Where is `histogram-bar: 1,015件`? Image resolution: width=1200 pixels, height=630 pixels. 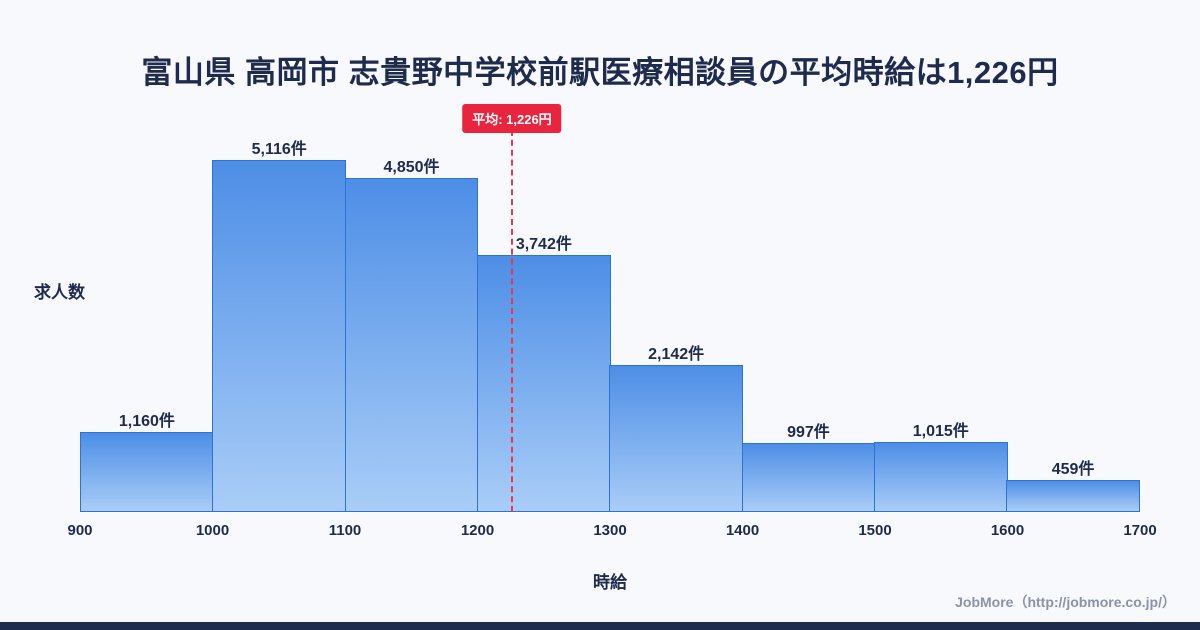
histogram-bar: 1,015件 is located at coordinates (940, 467).